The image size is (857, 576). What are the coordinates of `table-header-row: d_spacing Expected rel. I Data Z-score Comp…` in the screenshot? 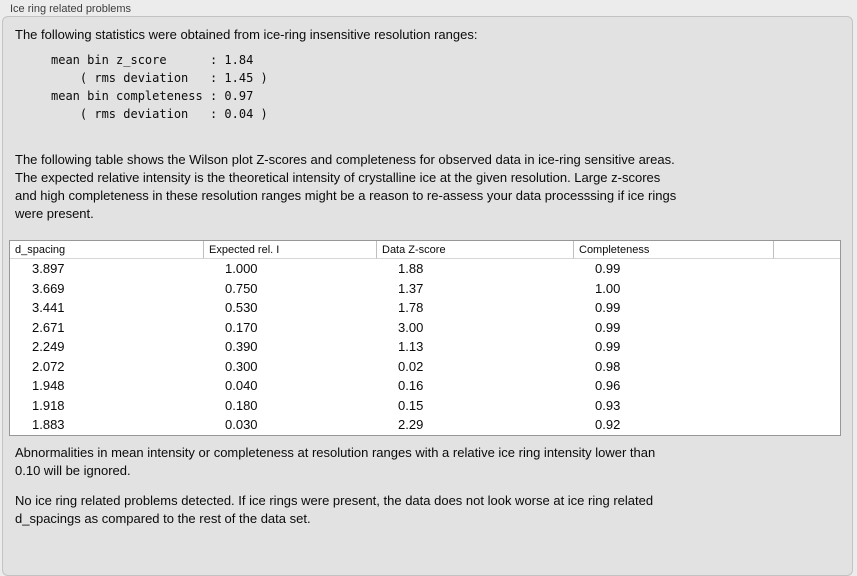 It's located at (425, 250).